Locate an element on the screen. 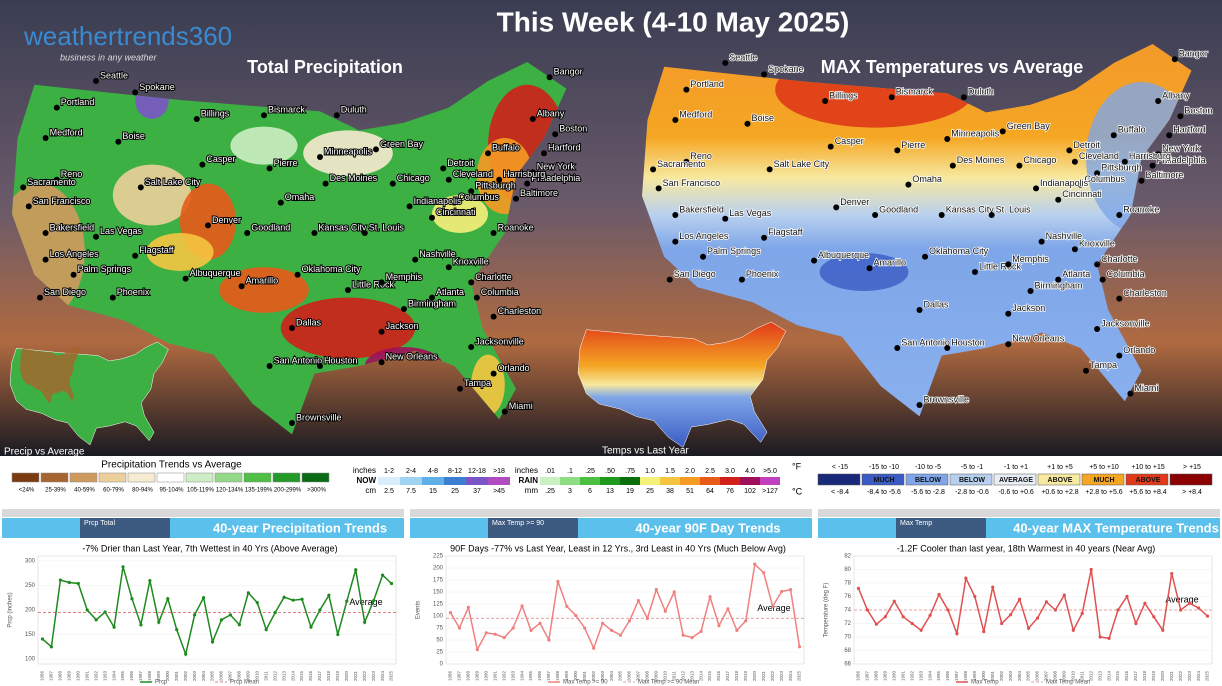  y-tick-label: 0 is located at coordinates (442, 665).